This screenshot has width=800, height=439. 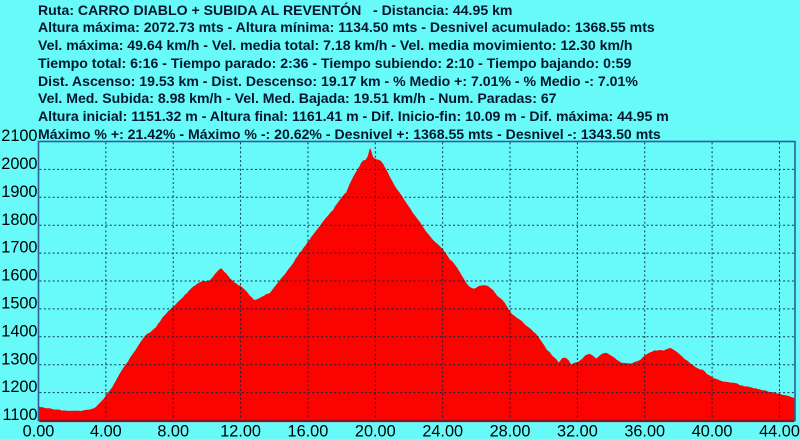 What do you see at coordinates (375, 431) in the screenshot?
I see `svg-text: 20.00` at bounding box center [375, 431].